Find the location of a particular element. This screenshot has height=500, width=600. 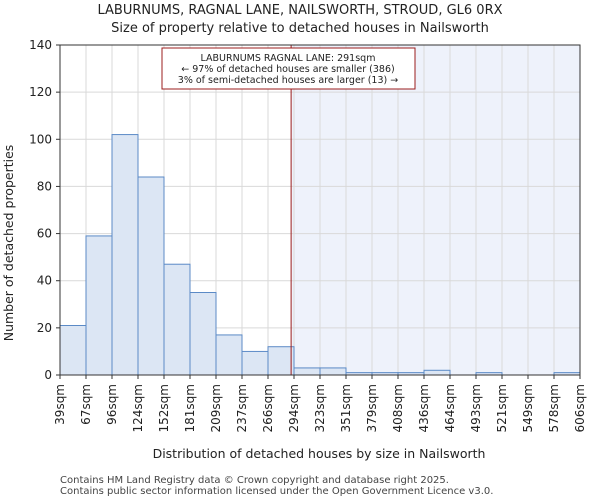

x-tick-label: 521sqm is located at coordinates (502, 408).